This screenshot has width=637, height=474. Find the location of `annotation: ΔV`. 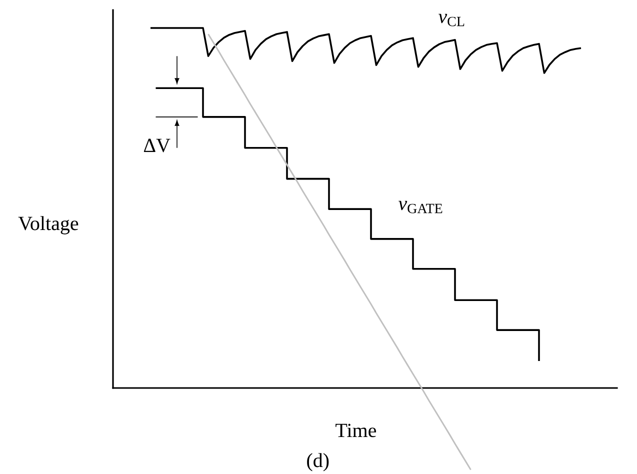

annotation: ΔV is located at coordinates (157, 145).